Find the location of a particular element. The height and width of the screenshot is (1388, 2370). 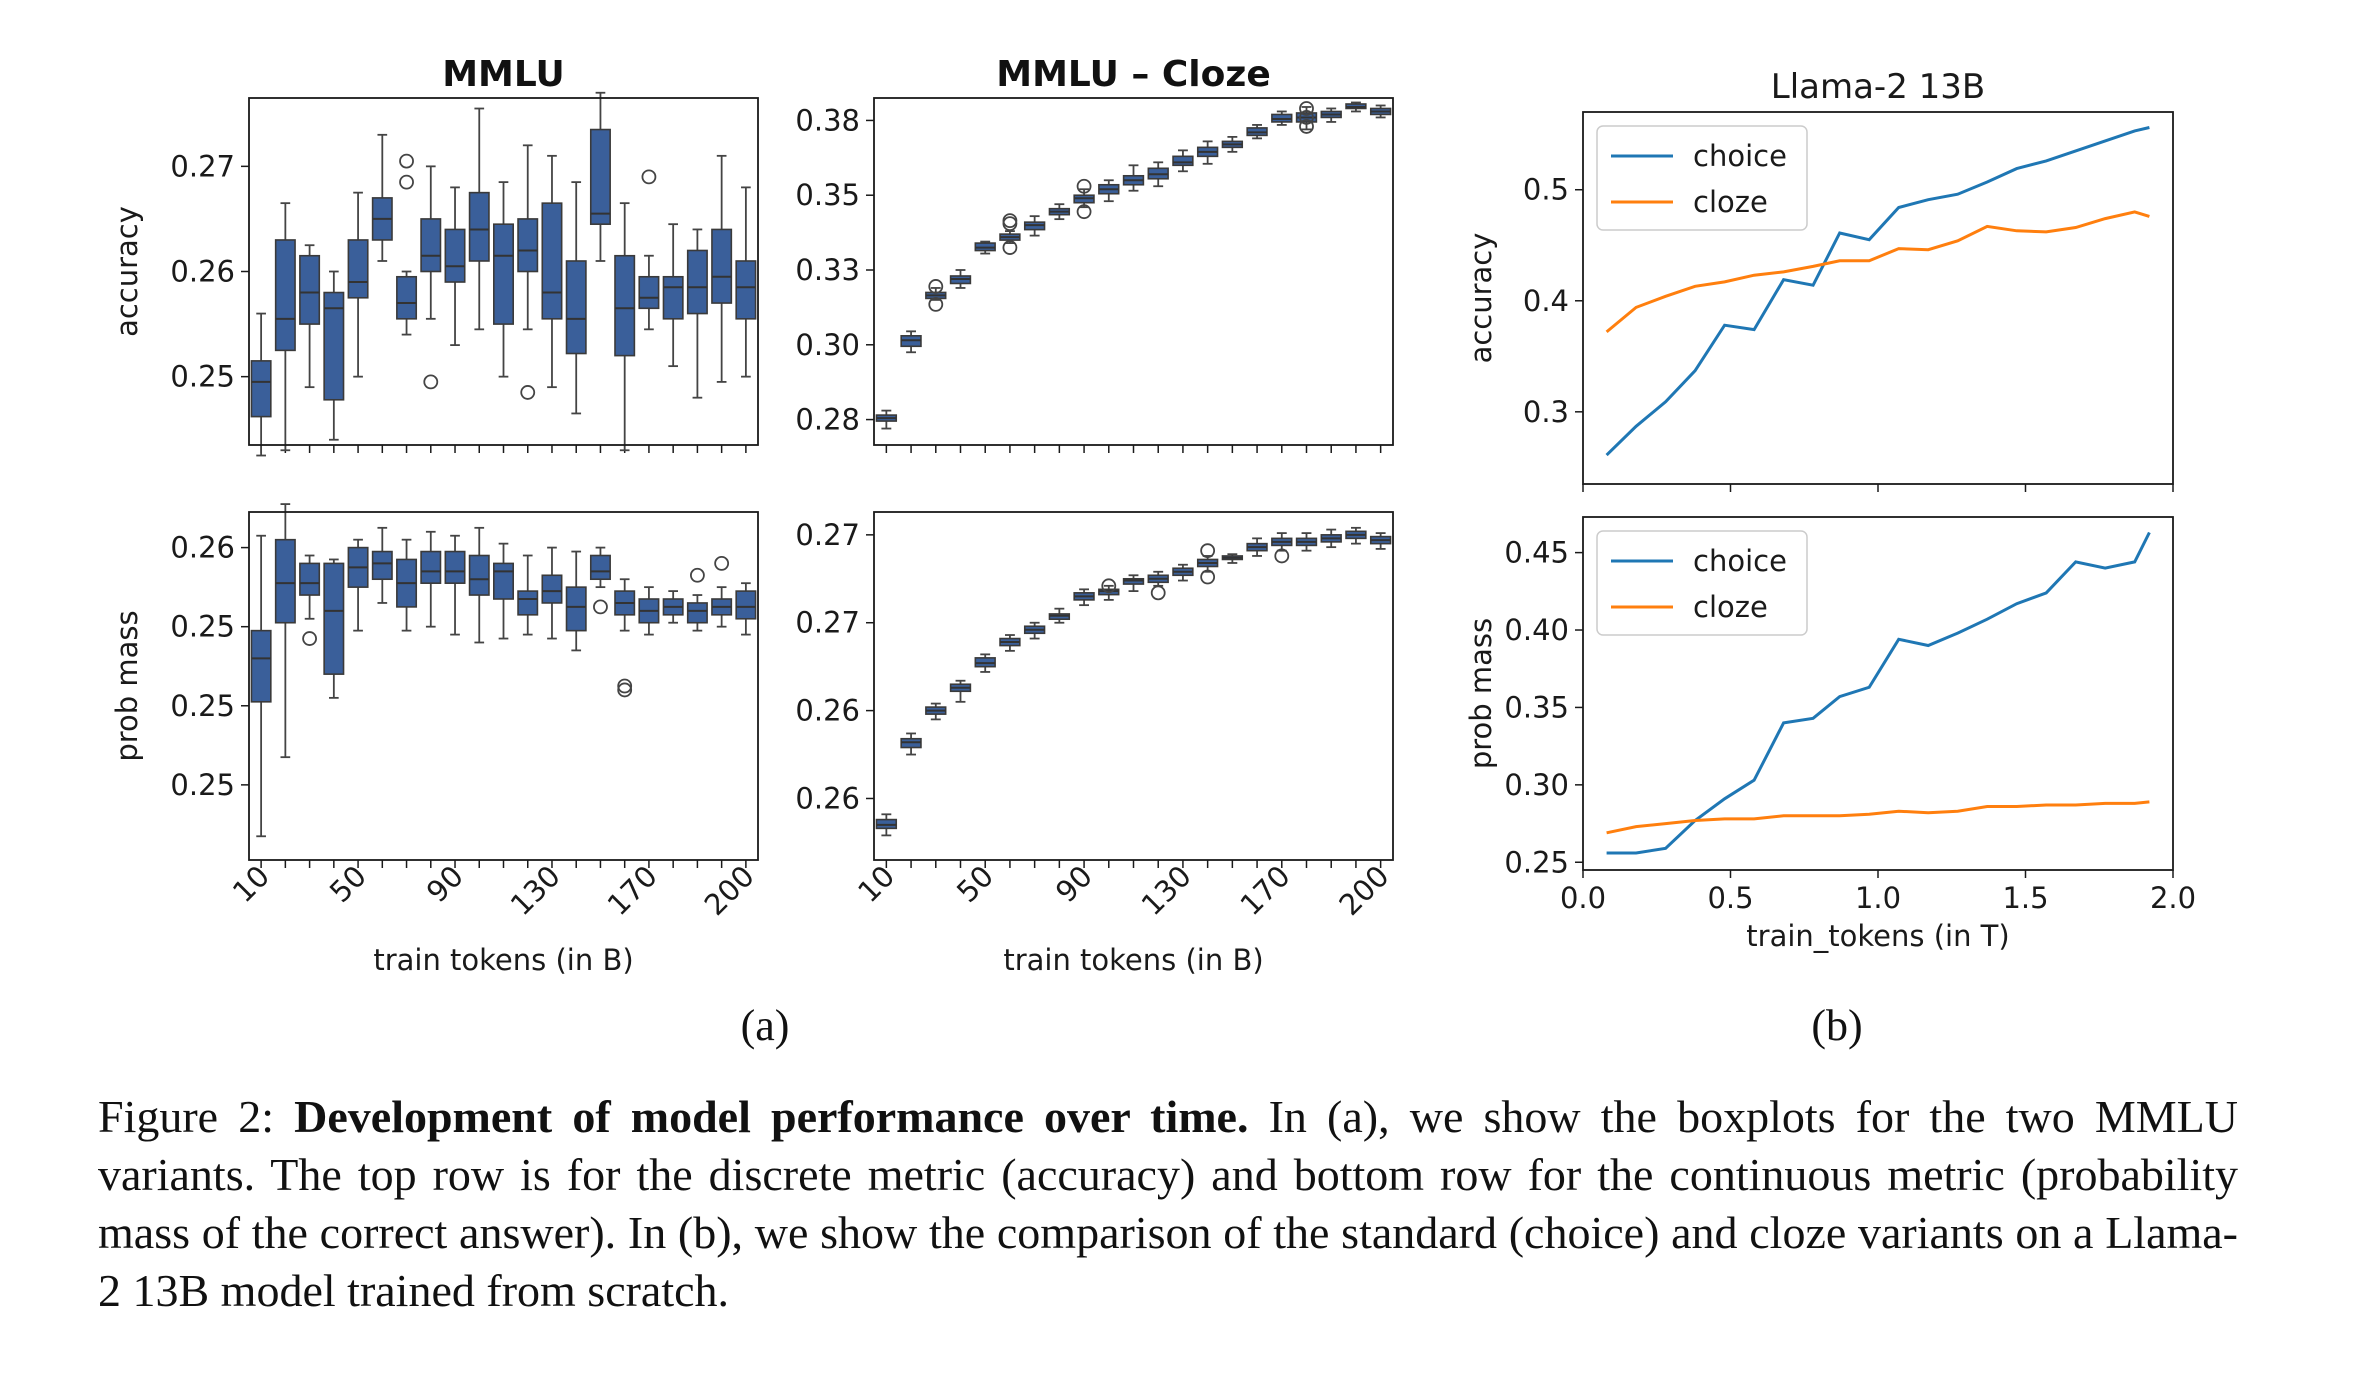

legend-label-choice: choice is located at coordinates (1740, 561).